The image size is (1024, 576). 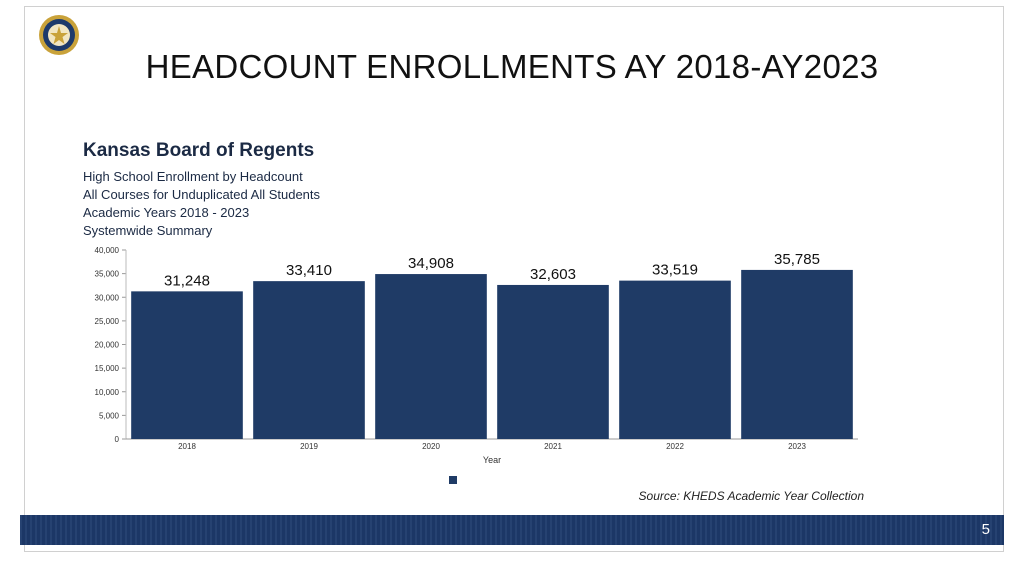 What do you see at coordinates (109, 415) in the screenshot?
I see `y-tick-label: 5,000` at bounding box center [109, 415].